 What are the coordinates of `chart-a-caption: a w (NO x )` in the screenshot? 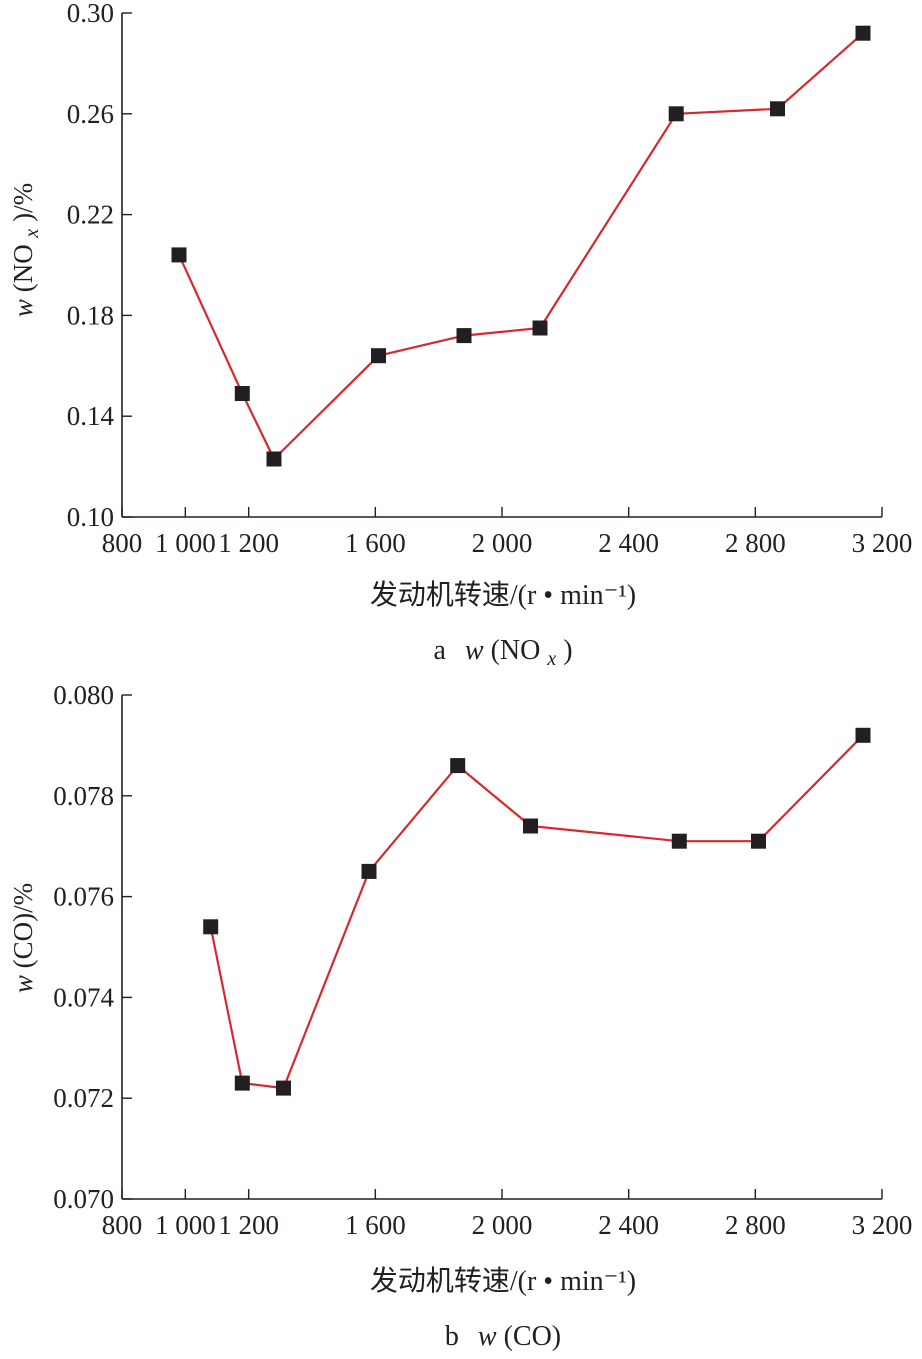 It's located at (502, 653).